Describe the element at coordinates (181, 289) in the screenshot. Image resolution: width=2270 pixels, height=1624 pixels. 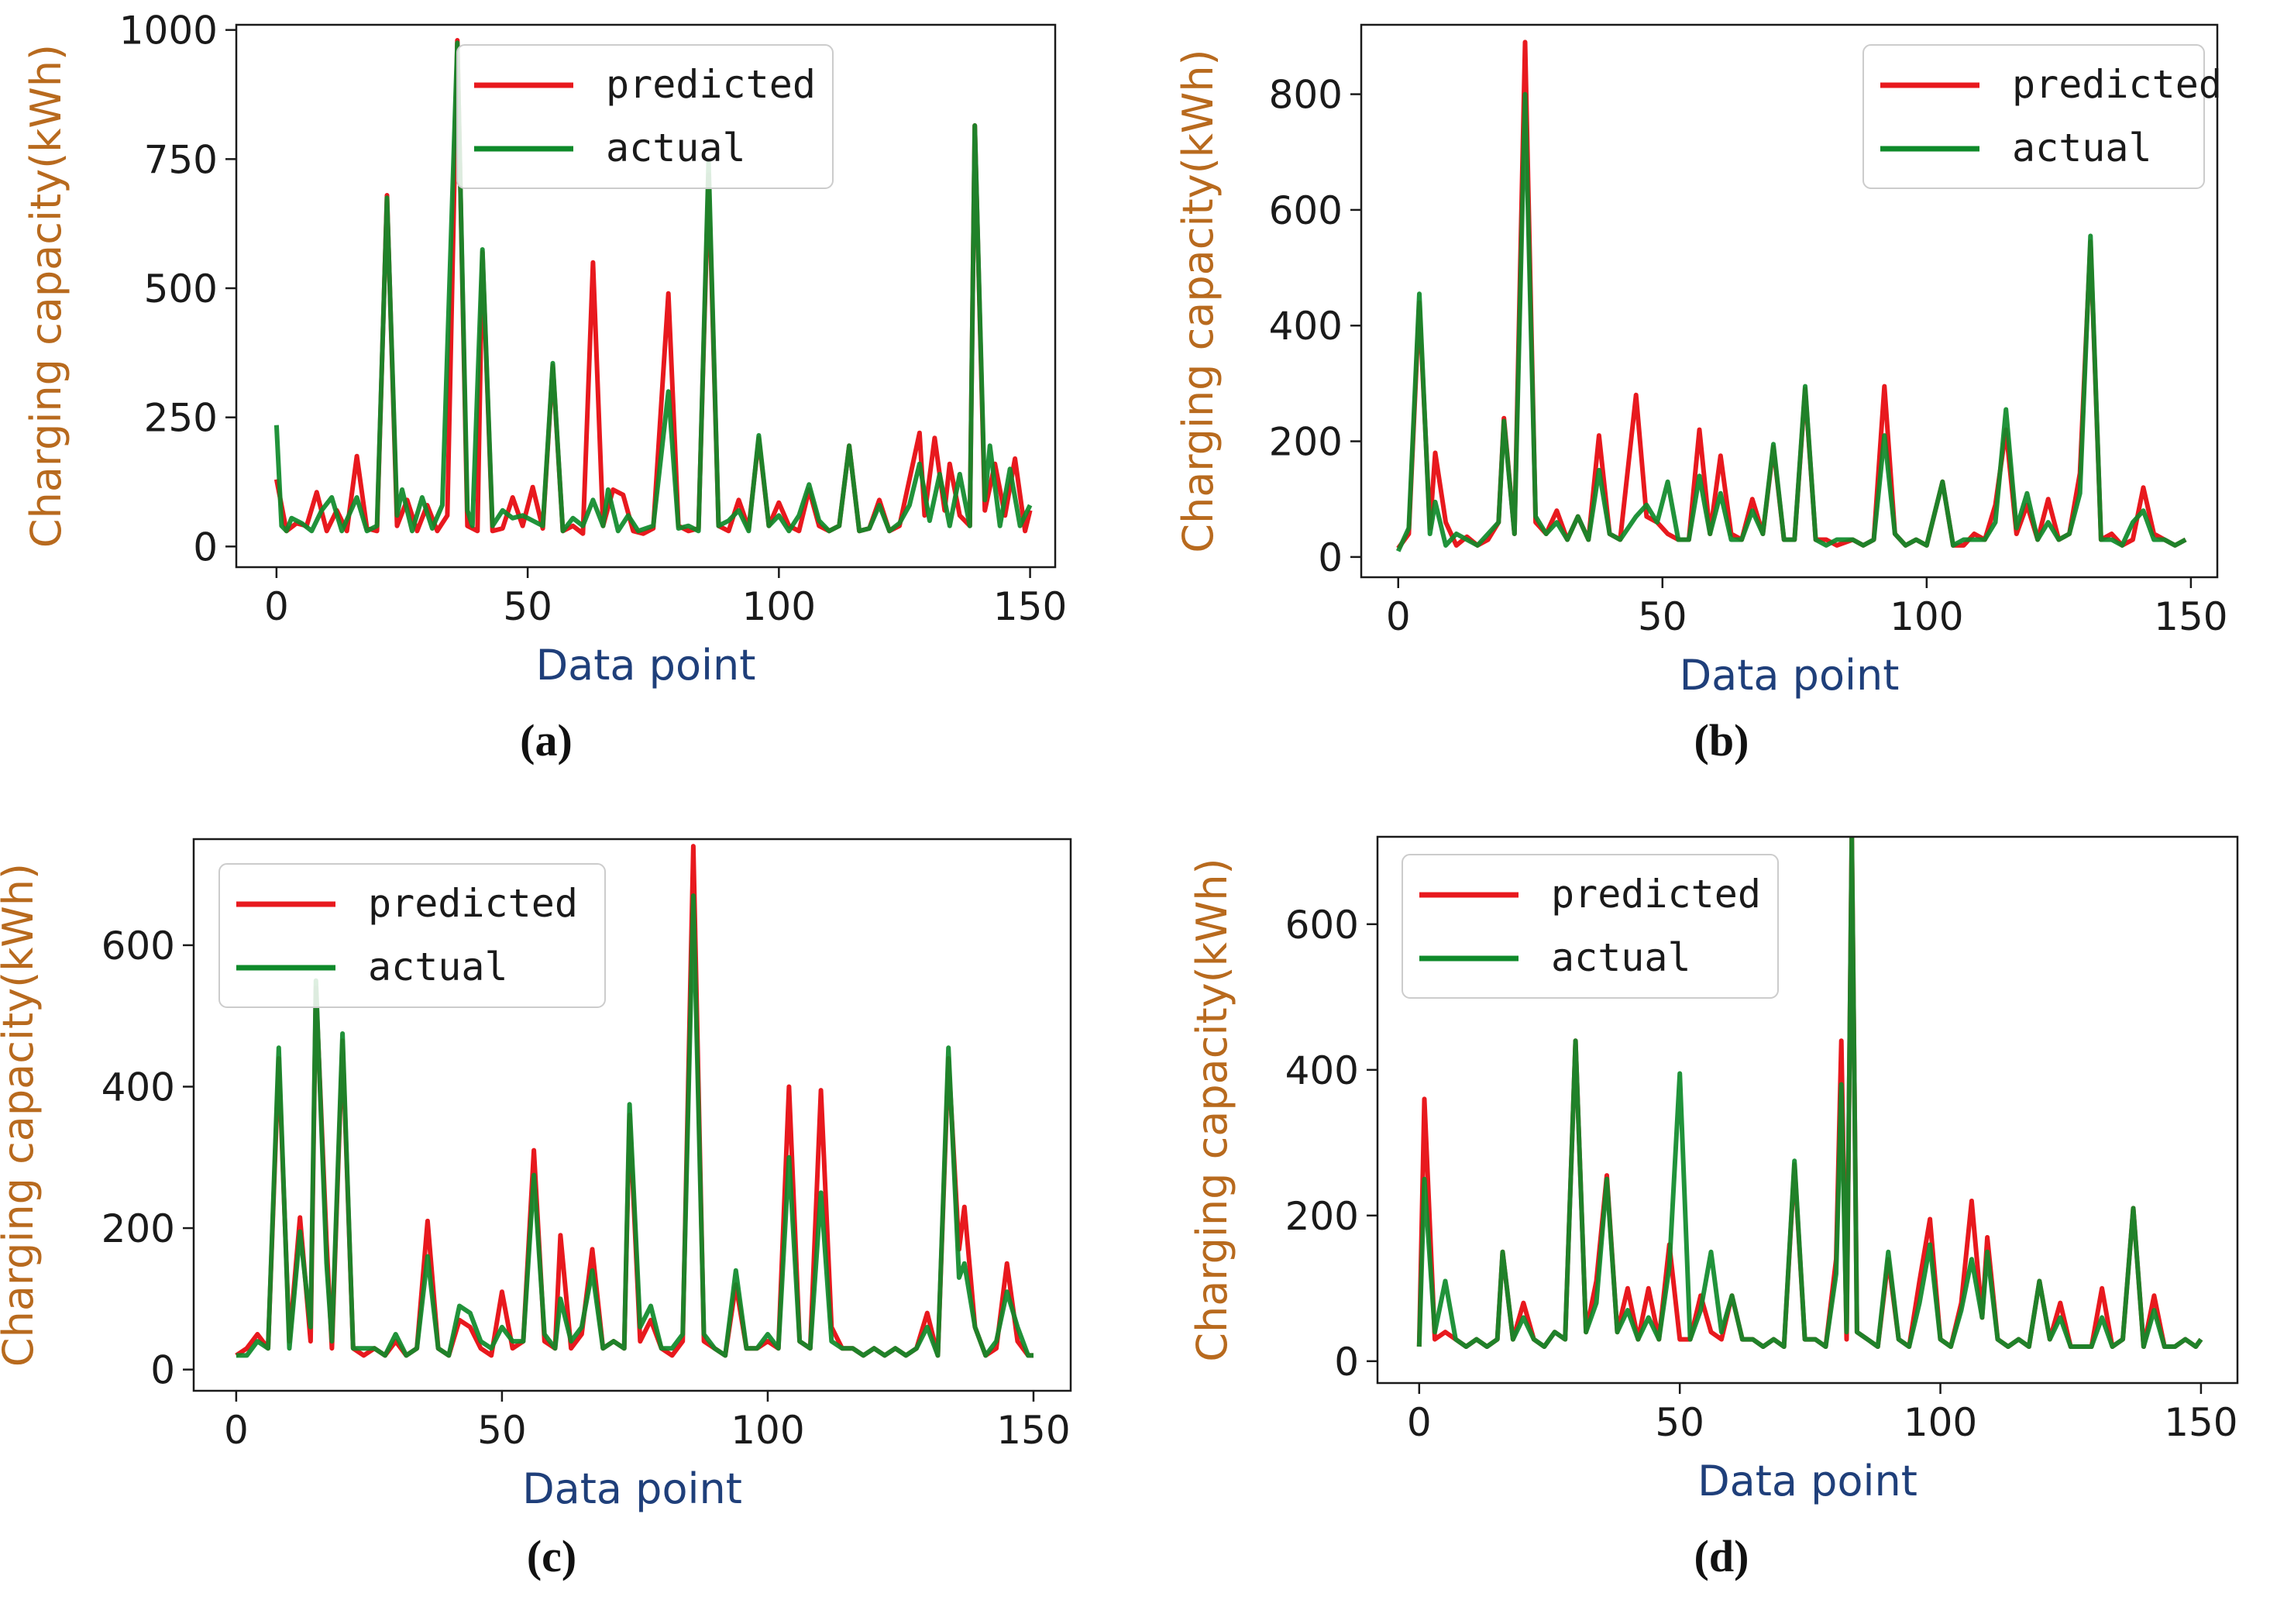
I see `y-tick-label: 500` at that location.